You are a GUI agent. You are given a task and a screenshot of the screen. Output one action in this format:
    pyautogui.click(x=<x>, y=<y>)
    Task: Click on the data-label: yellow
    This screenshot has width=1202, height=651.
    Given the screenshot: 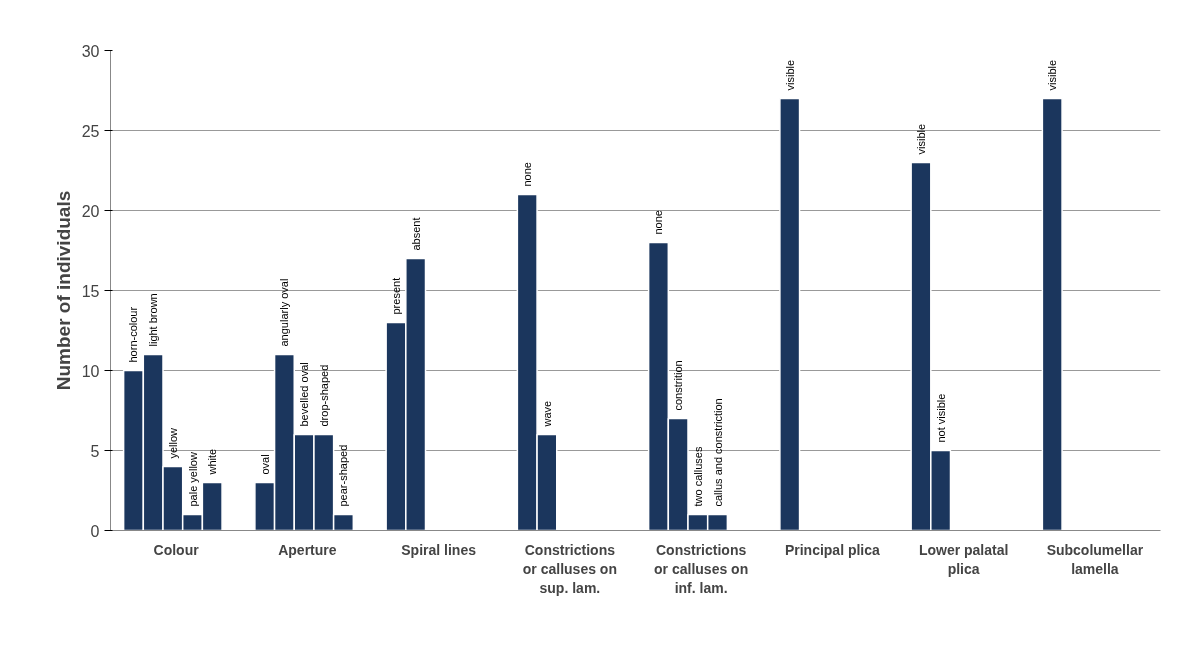 What is the action you would take?
    pyautogui.click(x=172, y=443)
    